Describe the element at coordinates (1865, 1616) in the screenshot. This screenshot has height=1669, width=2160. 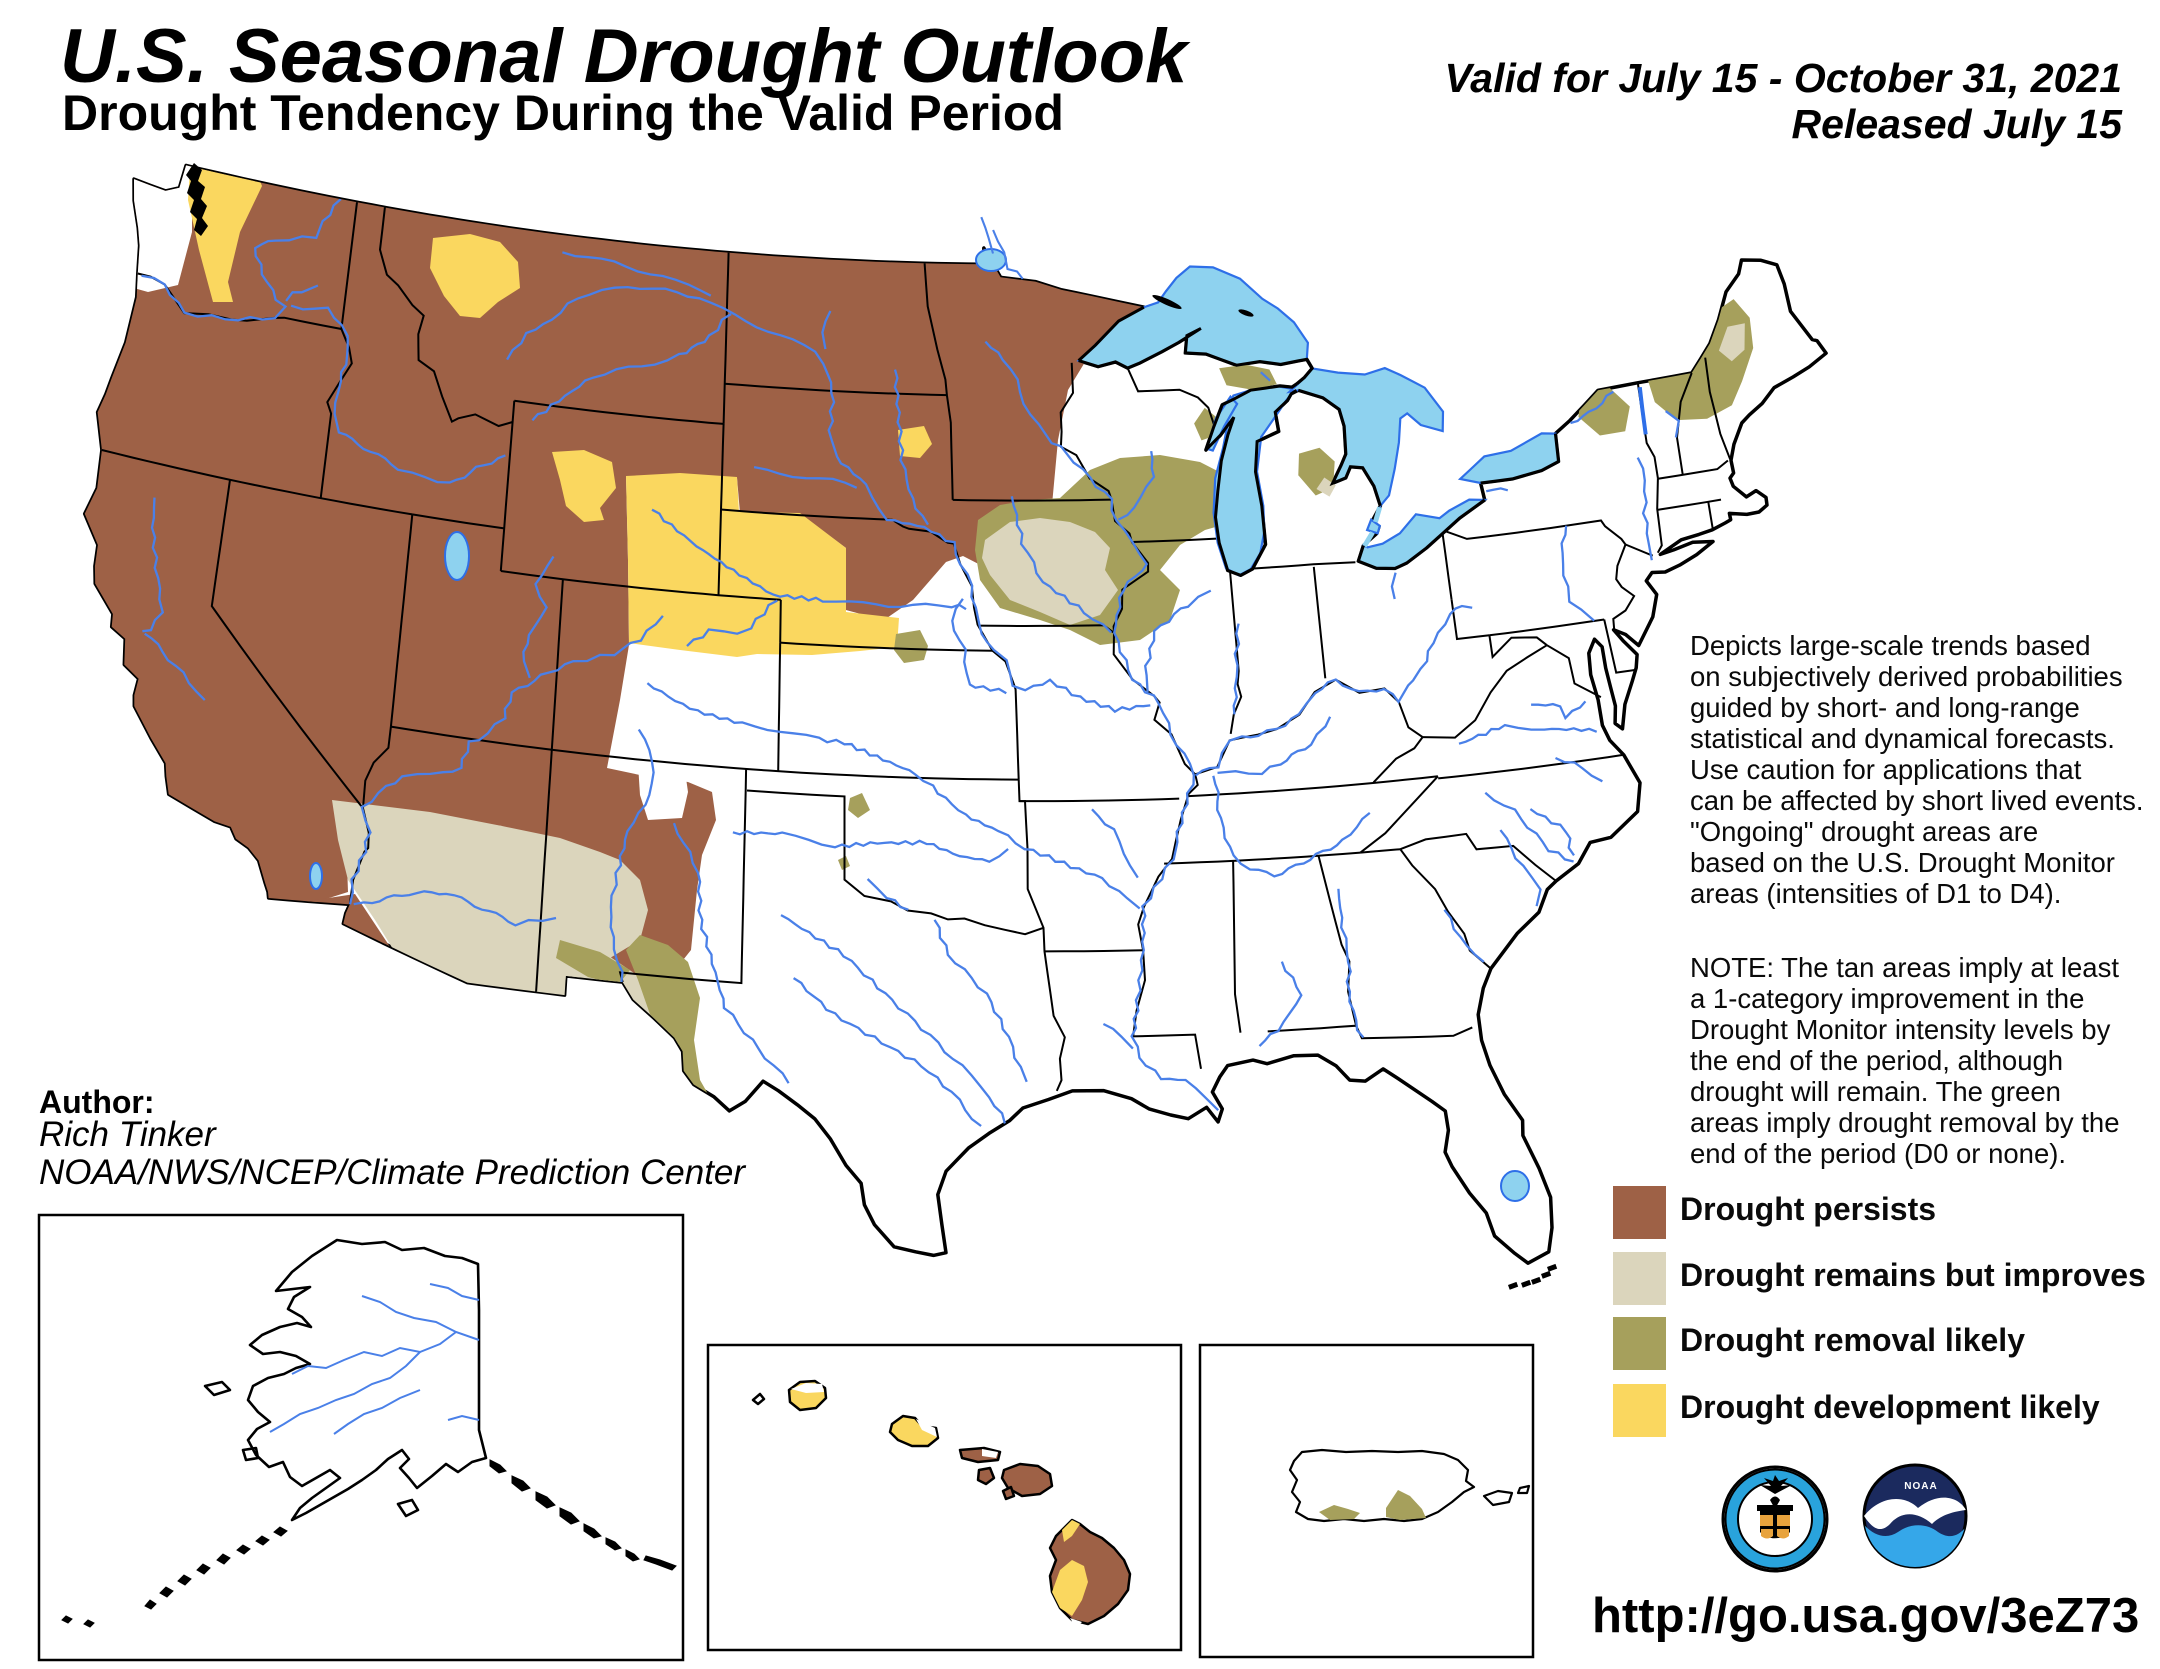
I see `svg-text: http://go.usa.gov/3eZ73` at that location.